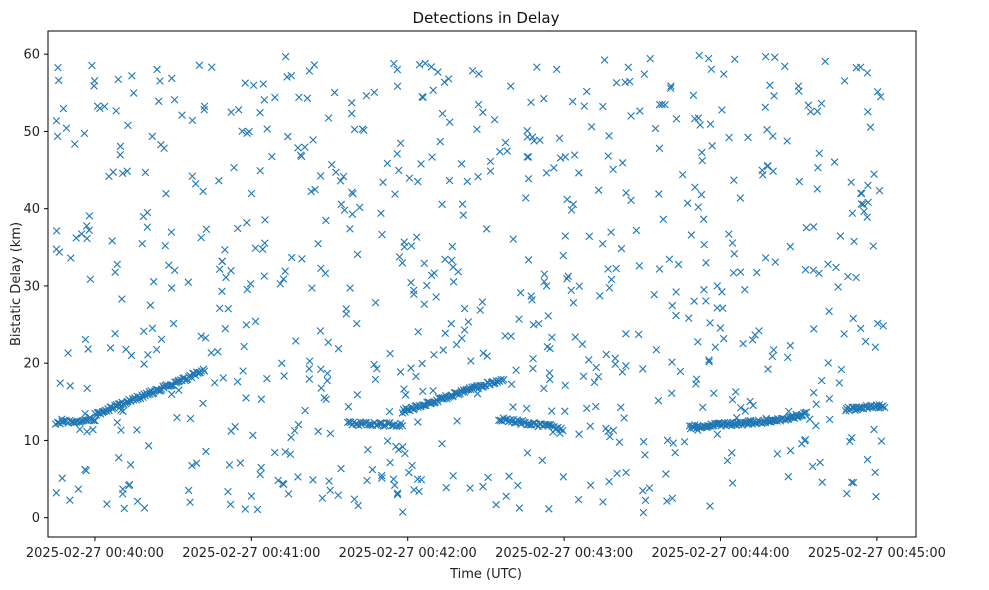  I want to click on y-tick-label: 20, so click(31, 364).